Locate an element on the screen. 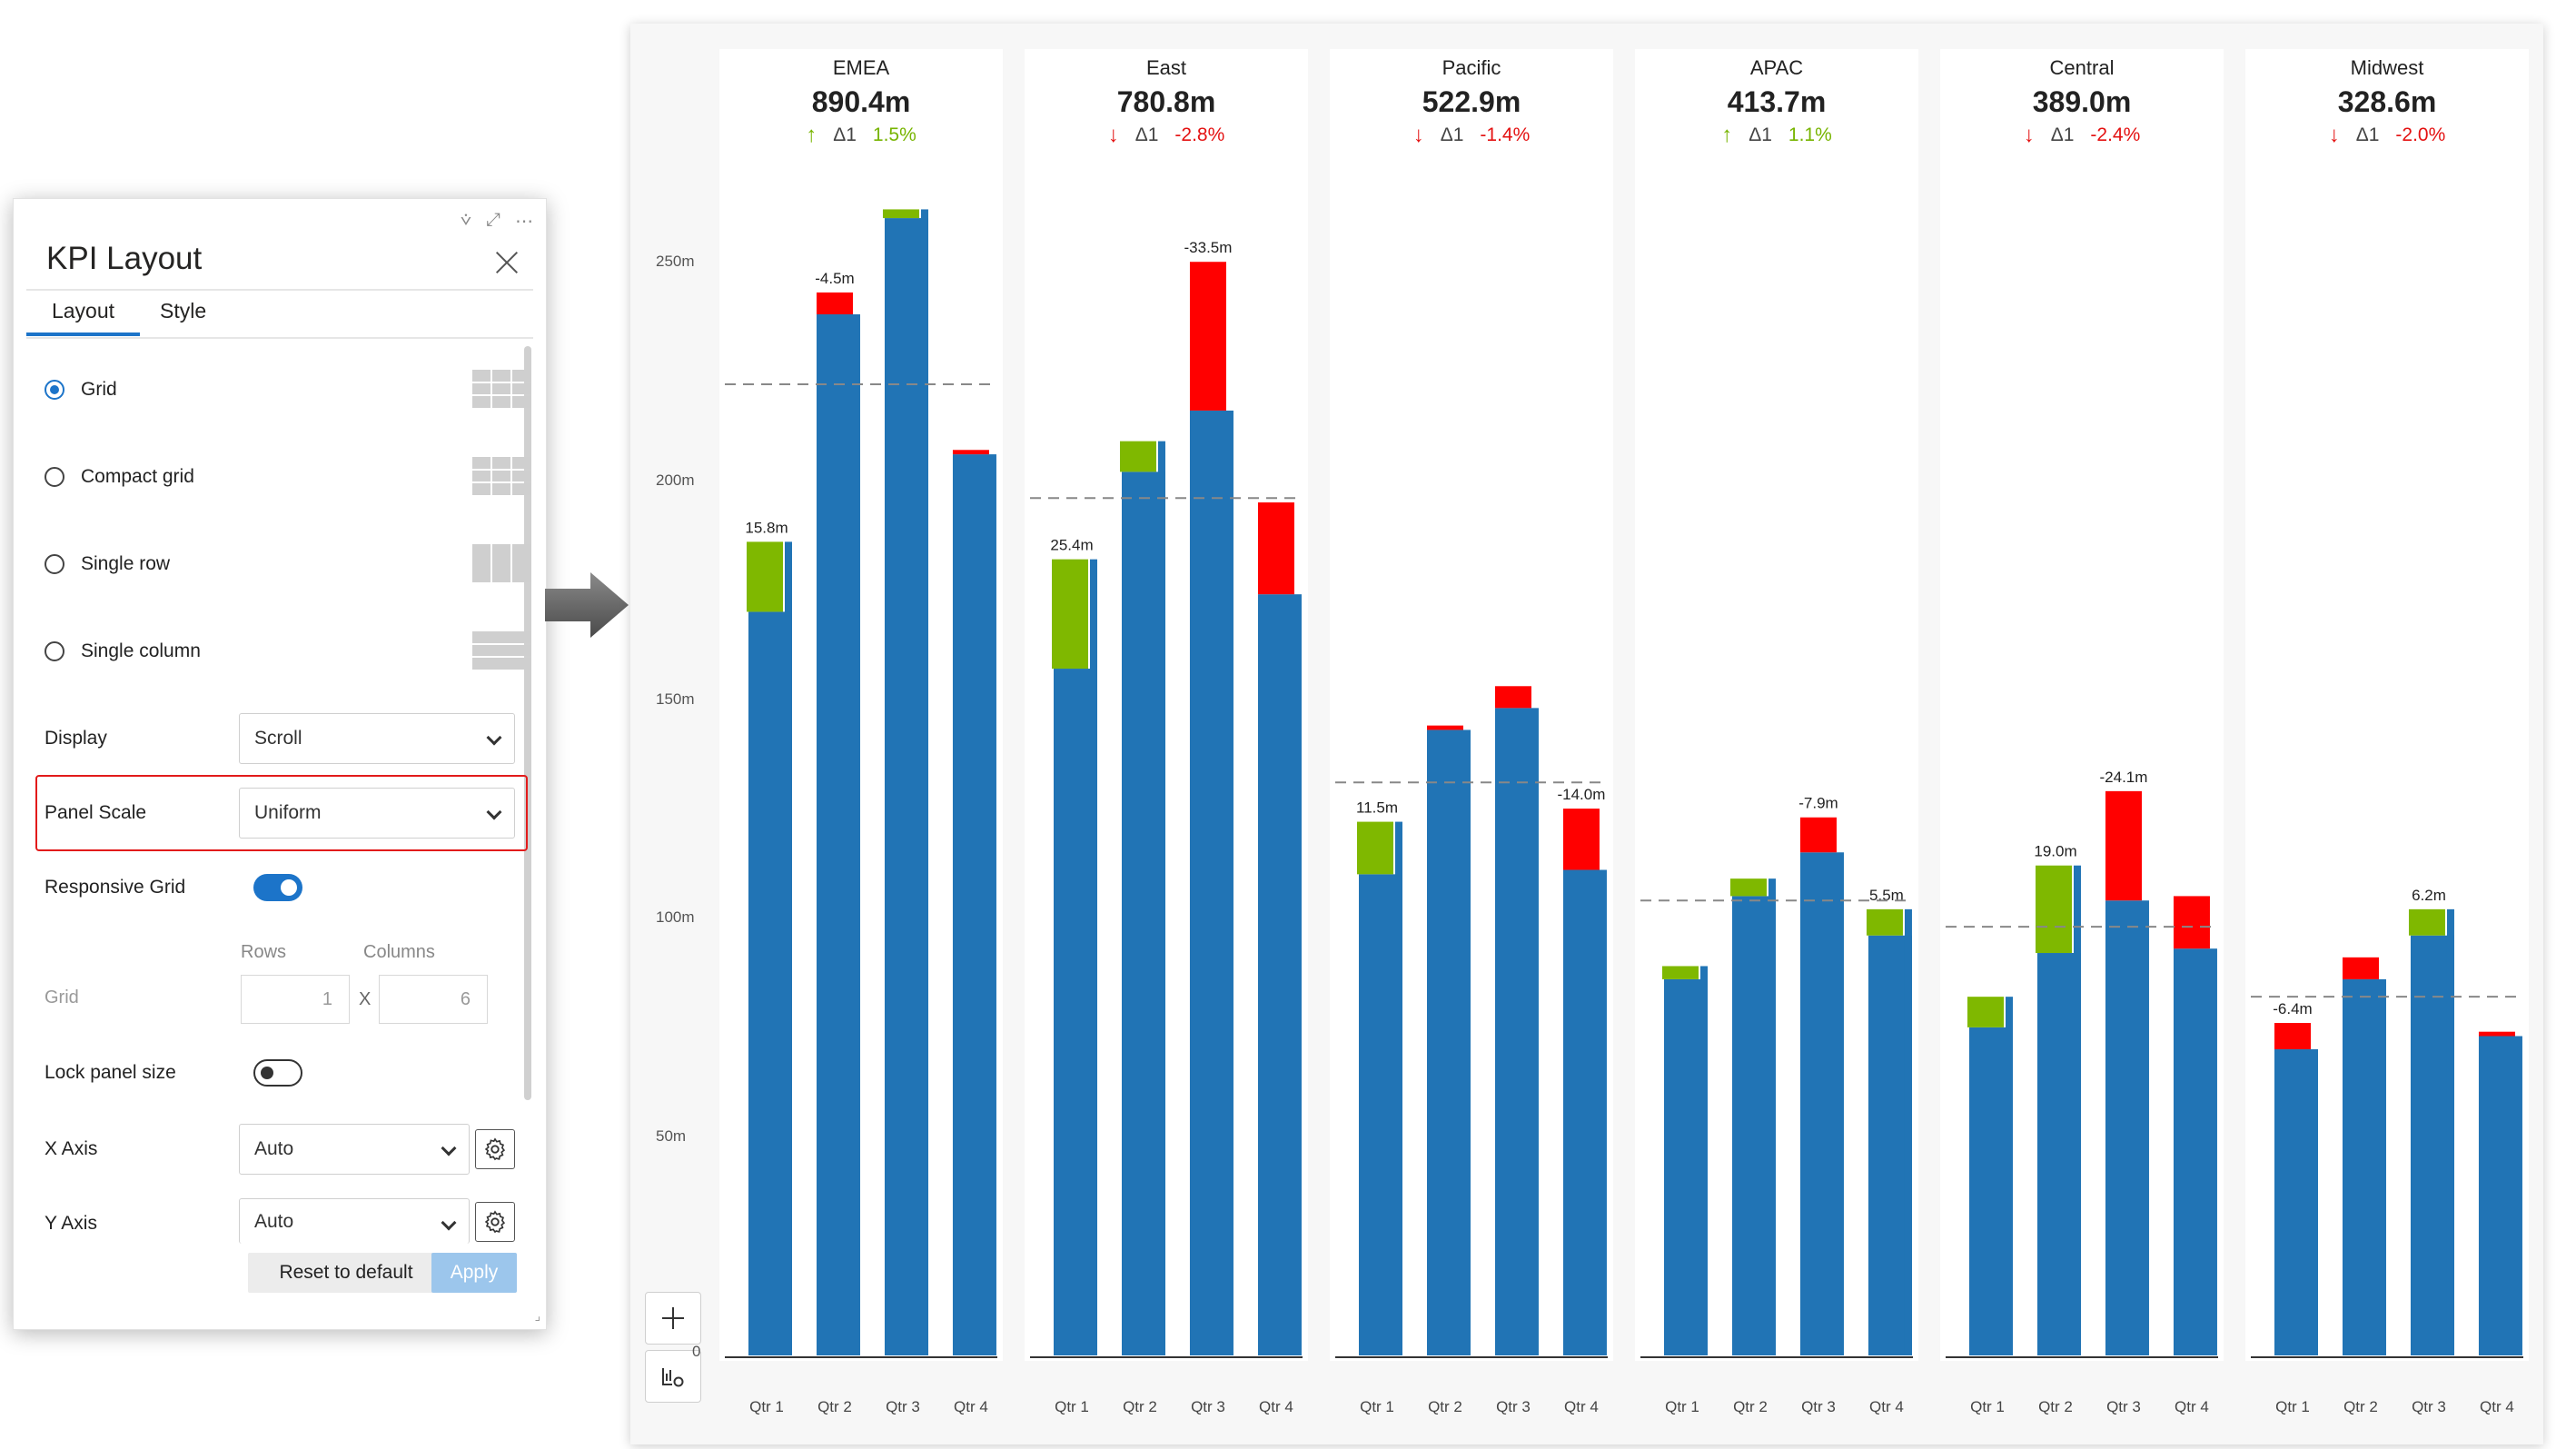 This screenshot has height=1449, width=2576. kpi-card-delta: ↑ Δ1 1.1% is located at coordinates (1776, 136).